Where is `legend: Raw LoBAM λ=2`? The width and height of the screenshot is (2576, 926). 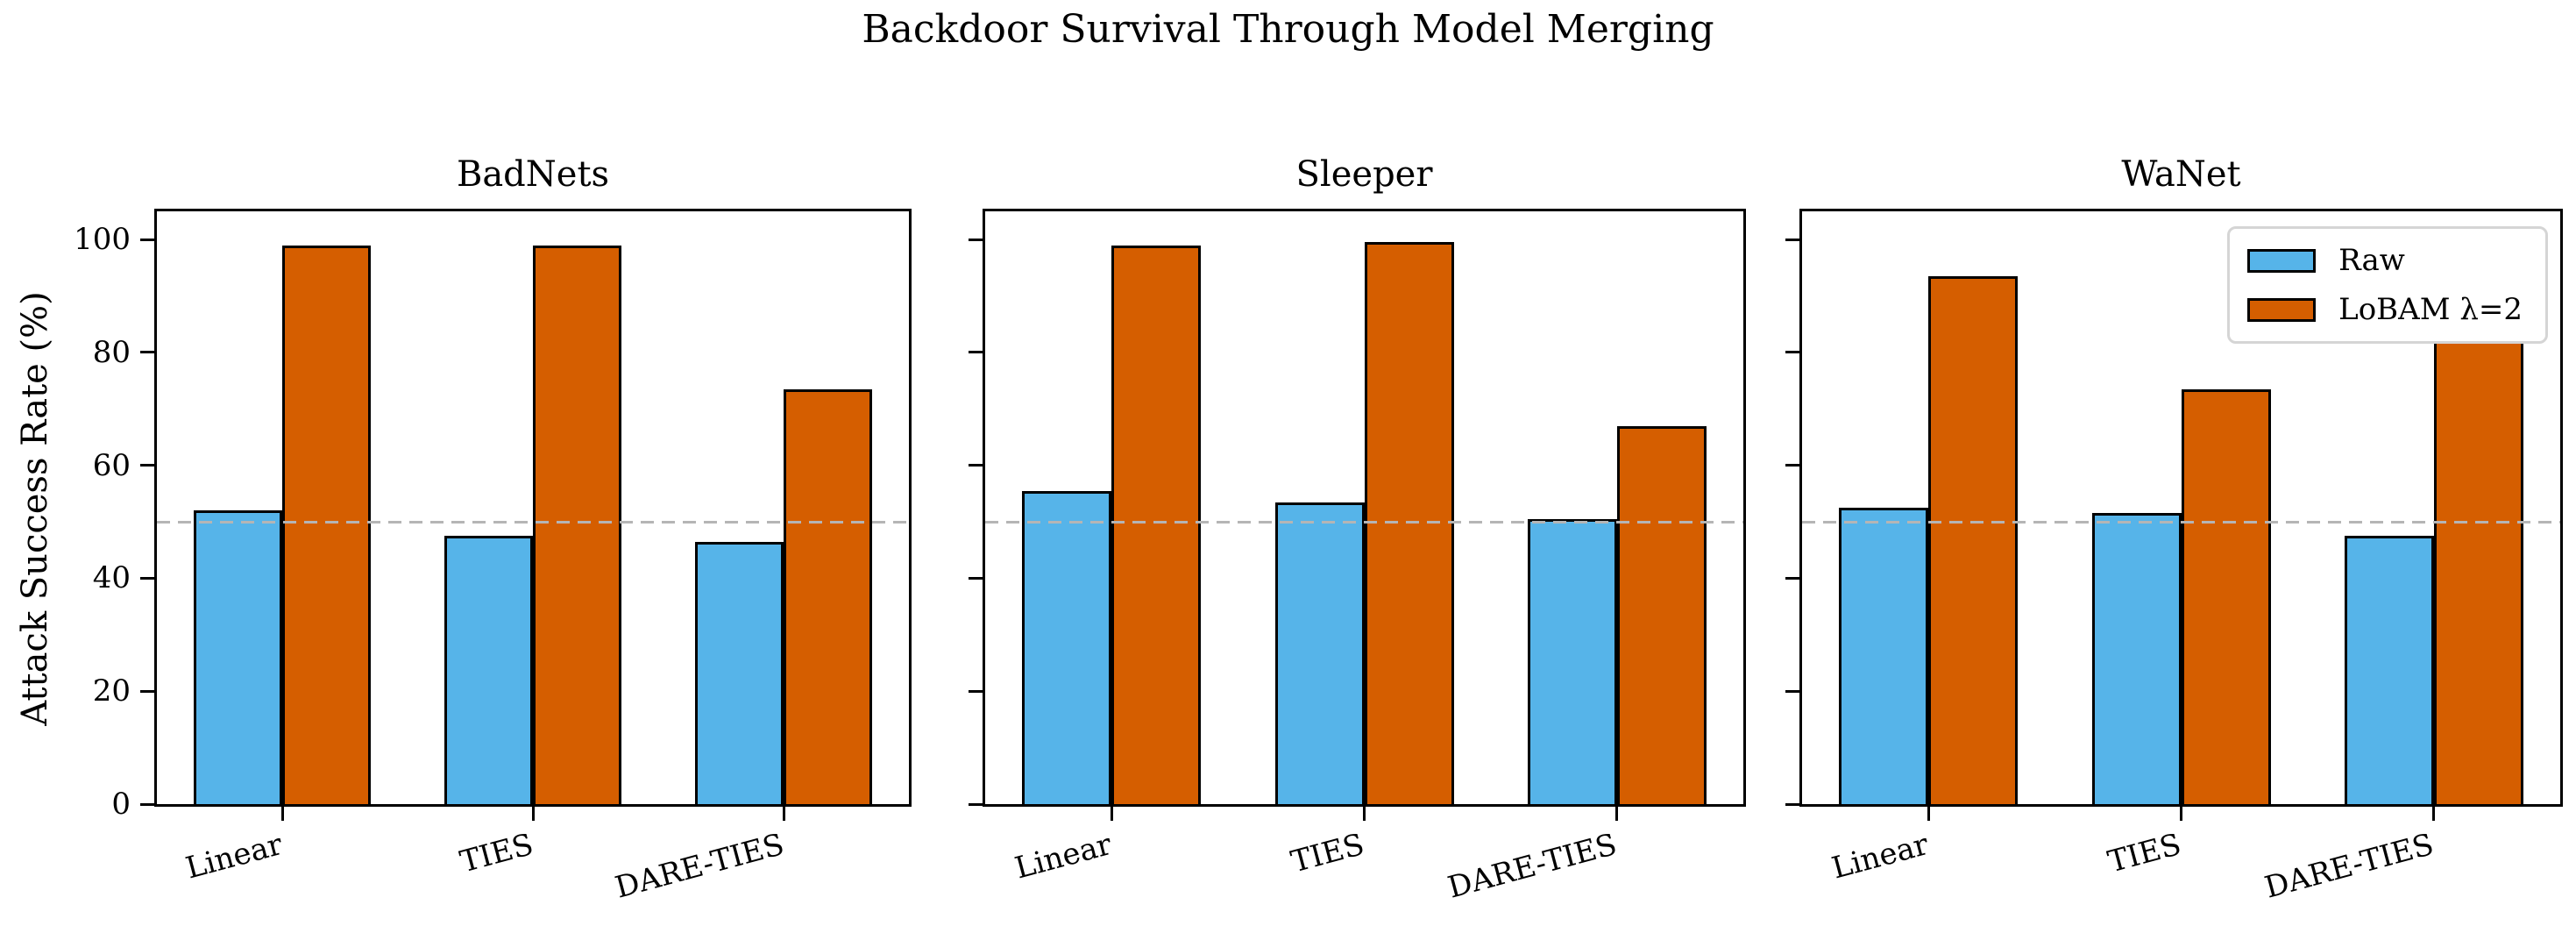 legend: Raw LoBAM λ=2 is located at coordinates (2387, 285).